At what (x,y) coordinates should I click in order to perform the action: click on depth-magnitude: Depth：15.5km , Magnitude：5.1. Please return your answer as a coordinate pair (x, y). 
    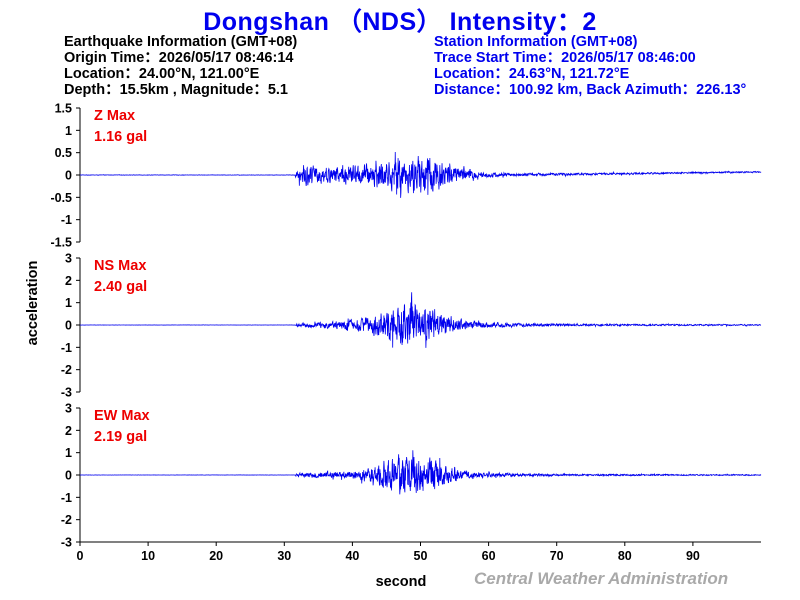
    Looking at the image, I should click on (176, 90).